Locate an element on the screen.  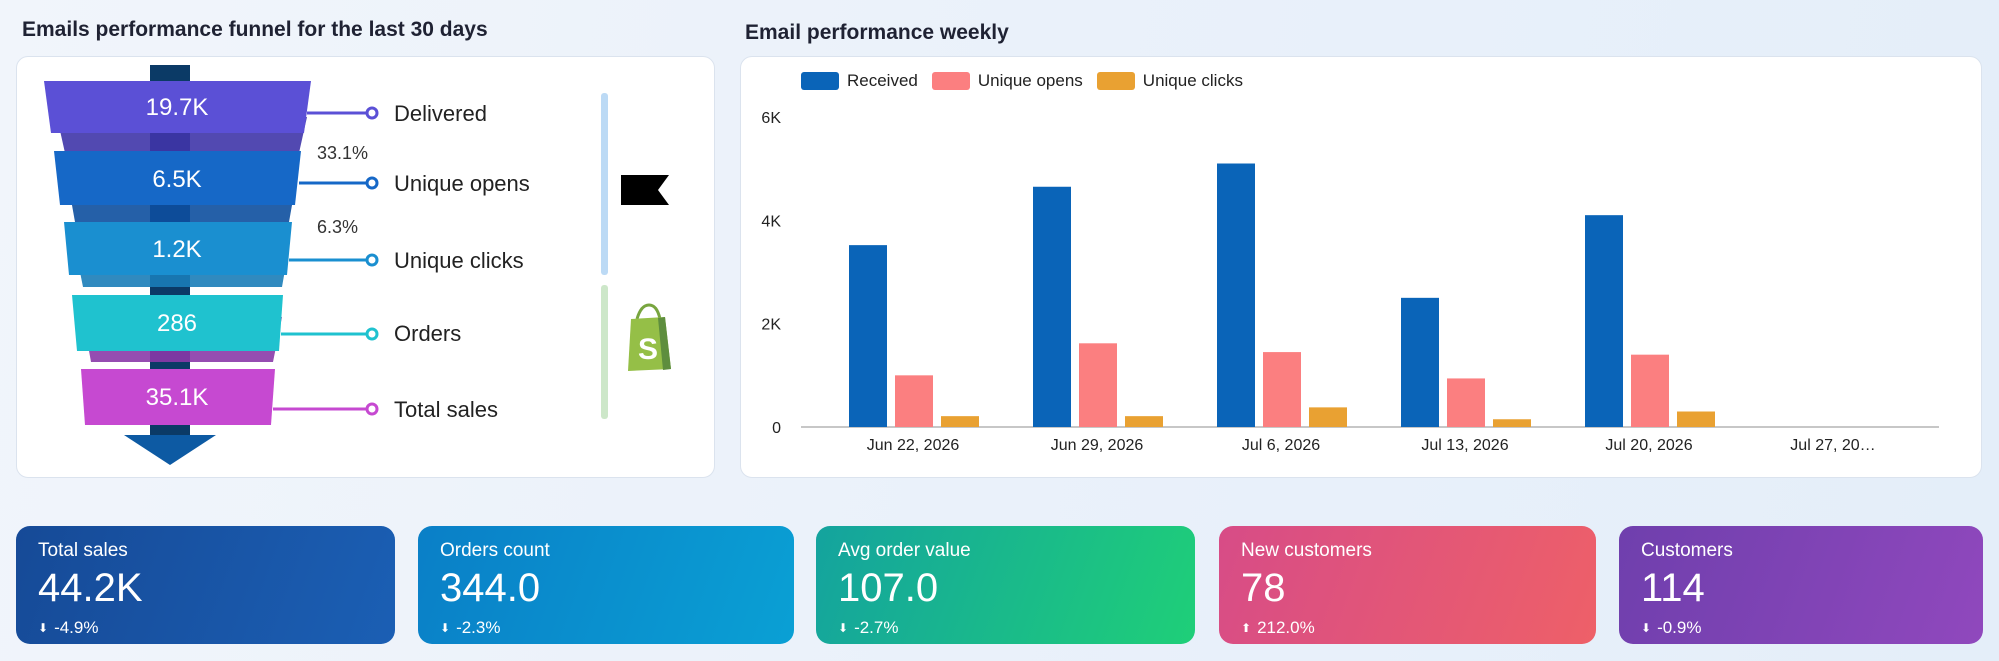
funnel-band-orders is located at coordinates (177, 323).